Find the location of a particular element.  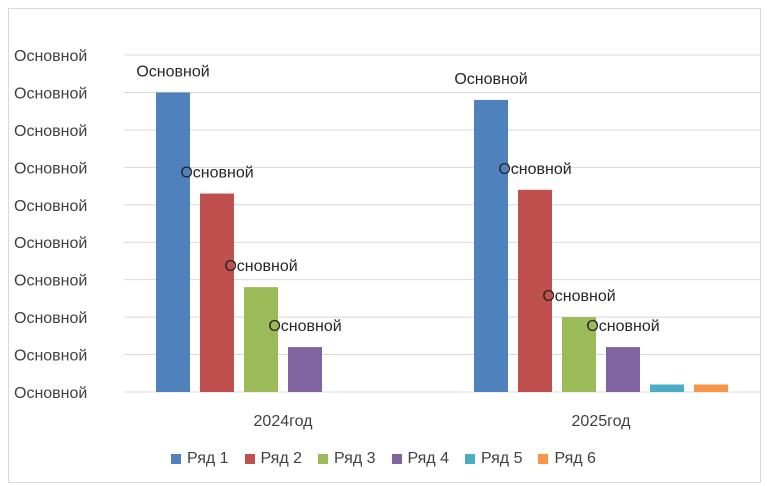

legend-item: Ряд 3 is located at coordinates (347, 459).